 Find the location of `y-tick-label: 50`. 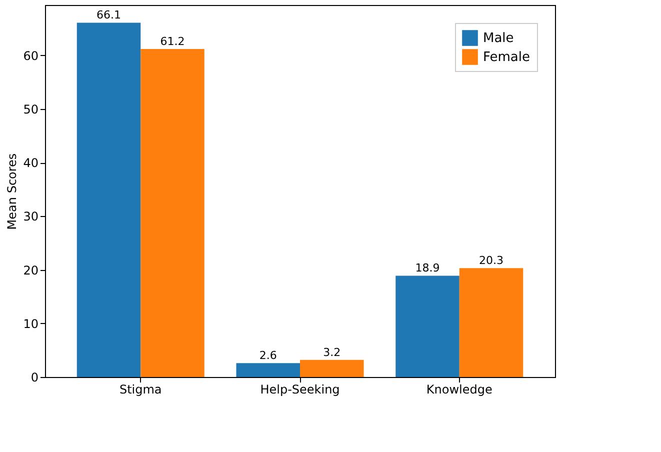

y-tick-label: 50 is located at coordinates (30, 109).